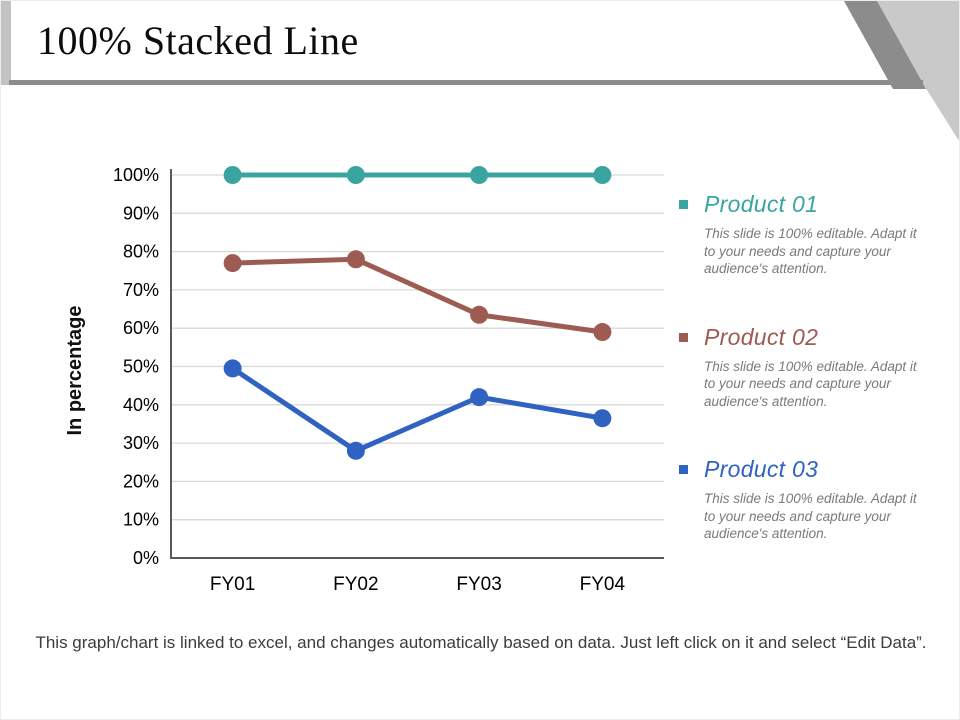  I want to click on slide-title: 100% Stacked Line, so click(198, 40).